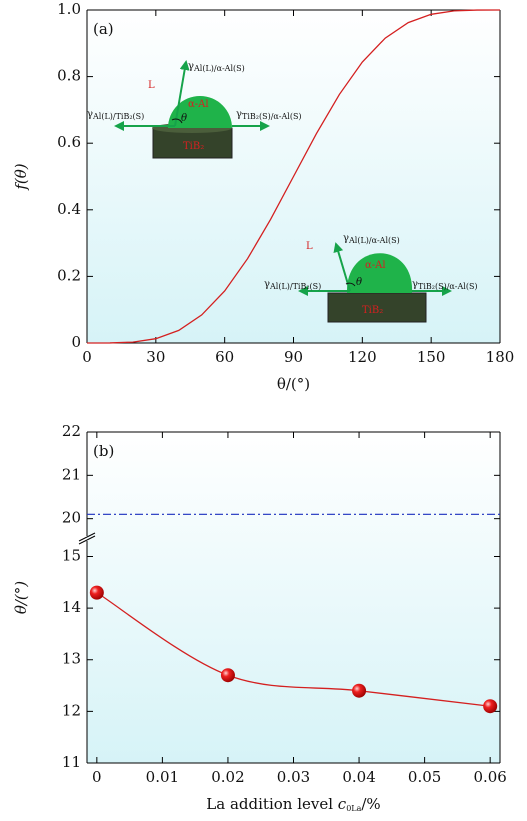 The image size is (527, 821). Describe the element at coordinates (71, 474) in the screenshot. I see `y-tick-label: 21` at that location.